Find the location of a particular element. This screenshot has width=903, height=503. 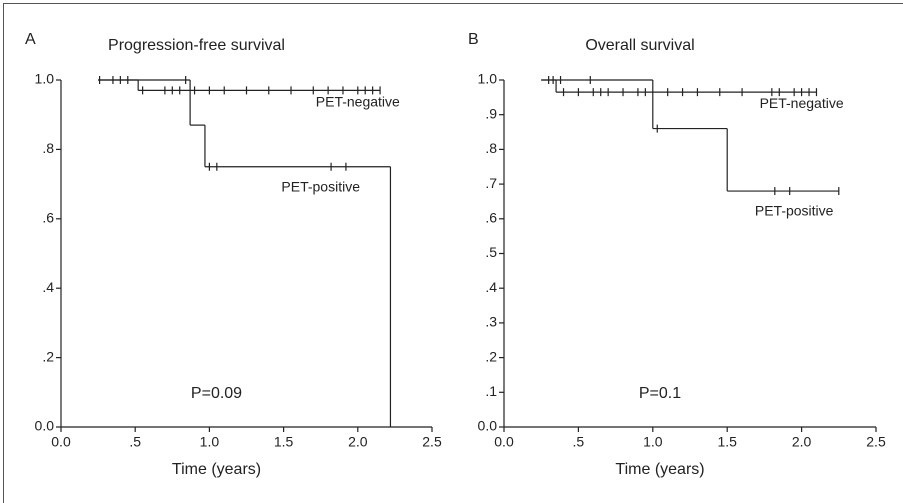

panel-label: B is located at coordinates (473, 39).